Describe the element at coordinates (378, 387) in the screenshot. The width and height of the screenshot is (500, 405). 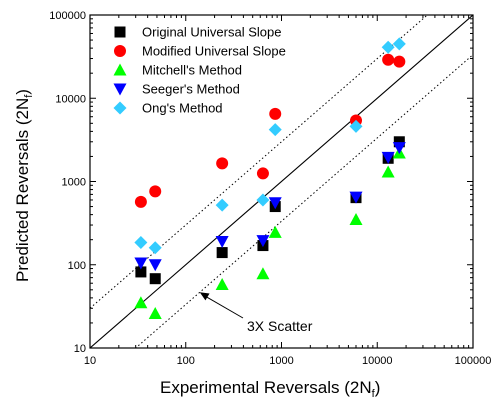
I see `x-axis-title-end: )` at that location.